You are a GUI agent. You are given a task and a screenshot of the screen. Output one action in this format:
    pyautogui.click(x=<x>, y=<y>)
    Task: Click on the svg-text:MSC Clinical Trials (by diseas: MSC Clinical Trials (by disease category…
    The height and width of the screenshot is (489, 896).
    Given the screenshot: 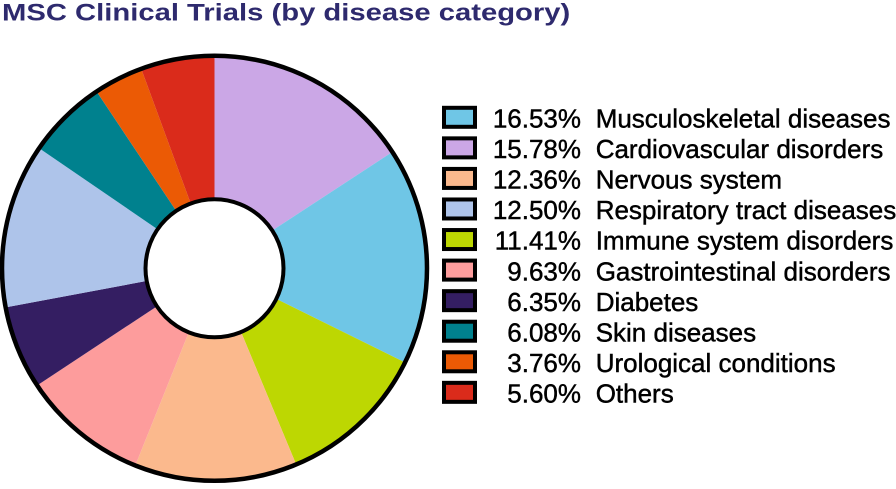 What is the action you would take?
    pyautogui.click(x=286, y=13)
    